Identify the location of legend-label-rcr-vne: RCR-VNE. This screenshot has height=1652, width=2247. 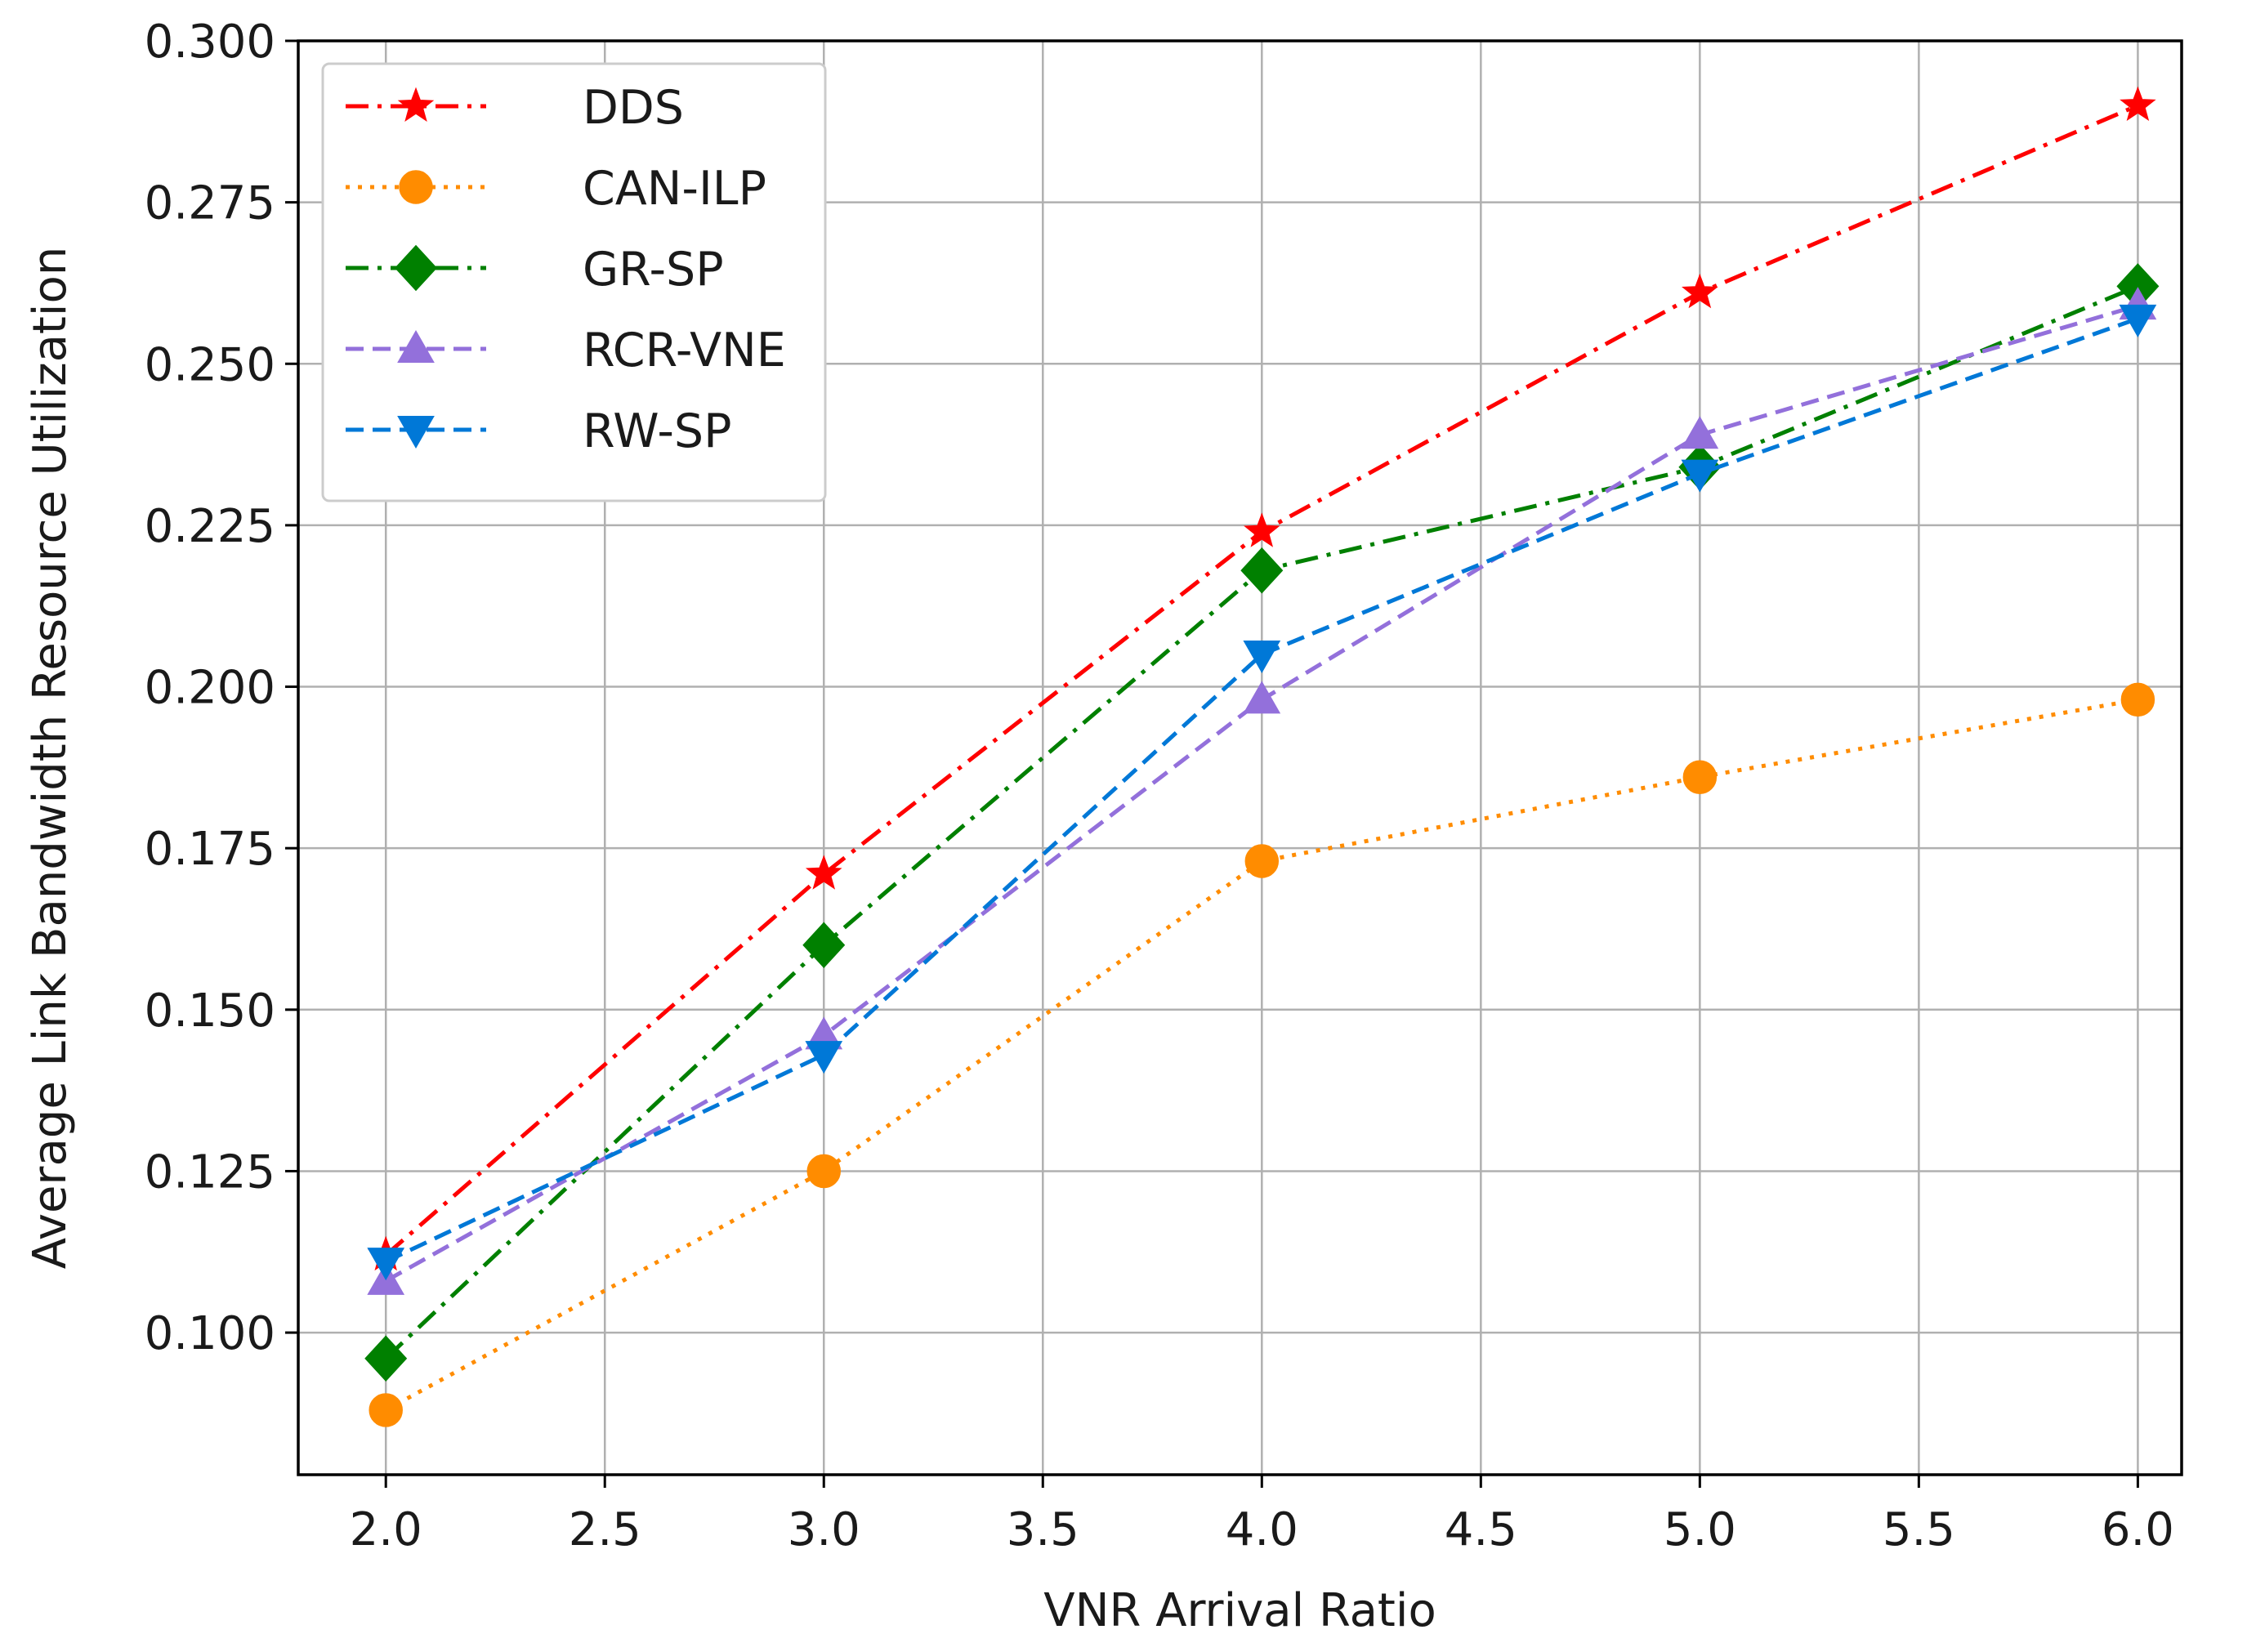
(684, 350).